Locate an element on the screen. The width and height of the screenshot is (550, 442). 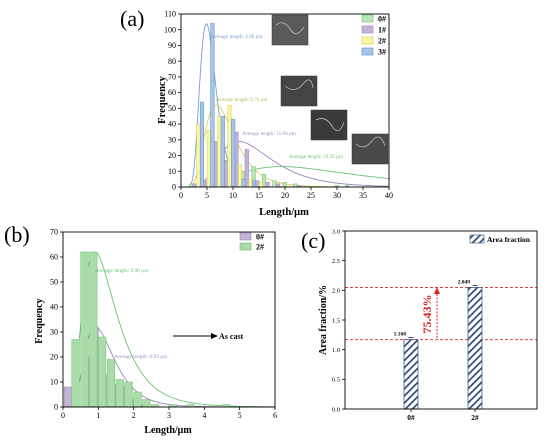
a-legend-label-1: 1# is located at coordinates (382, 30).